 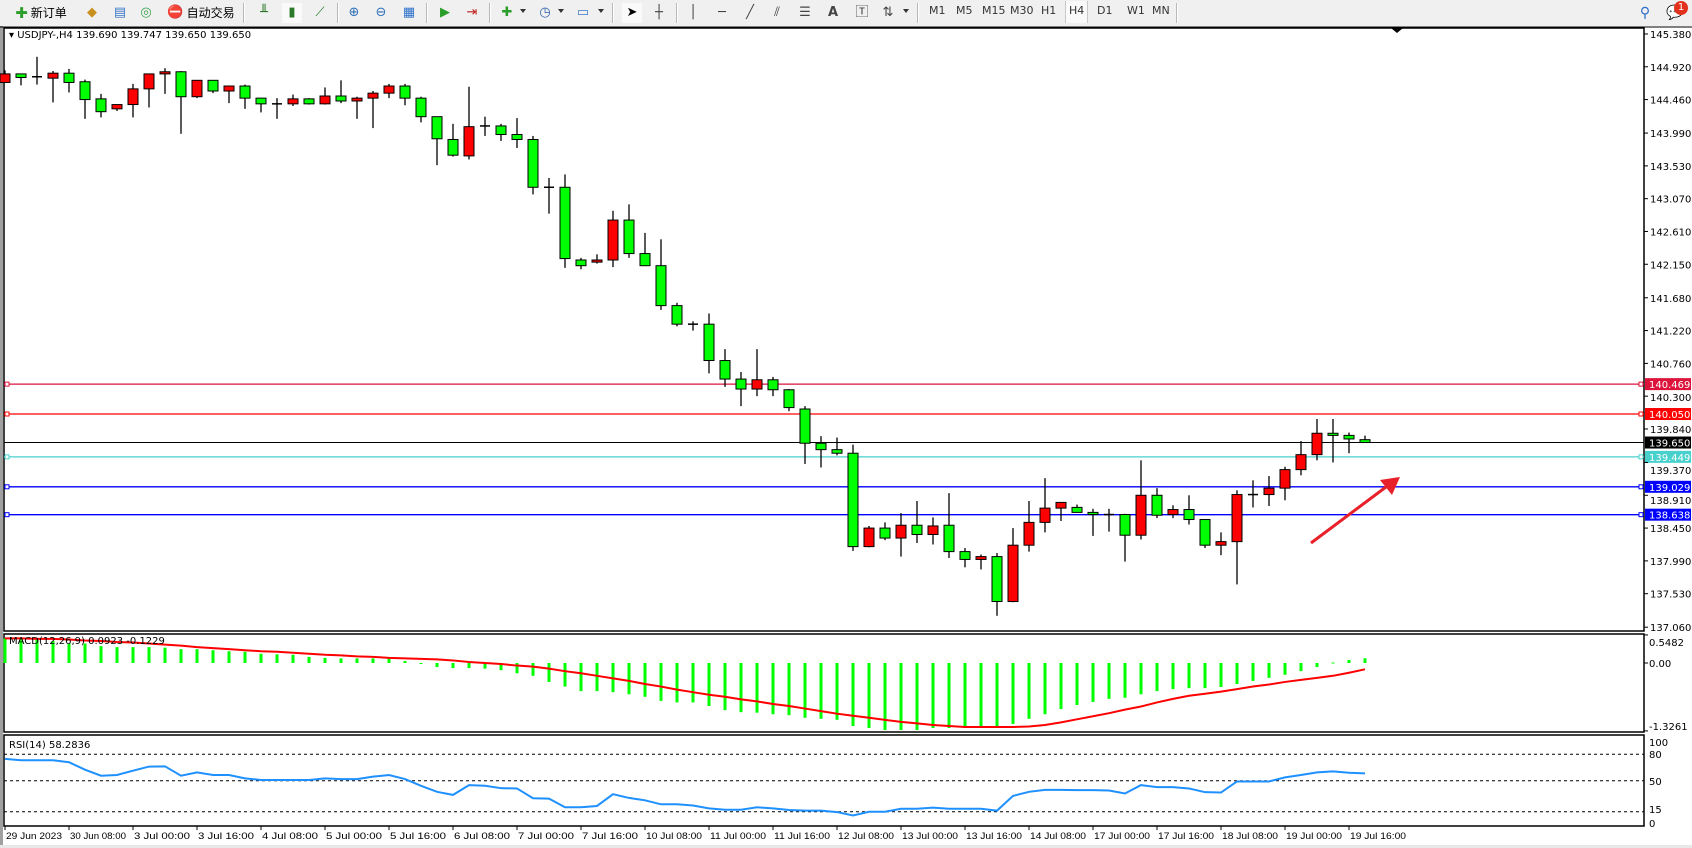 What do you see at coordinates (833, 13) in the screenshot?
I see `text-tool: A` at bounding box center [833, 13].